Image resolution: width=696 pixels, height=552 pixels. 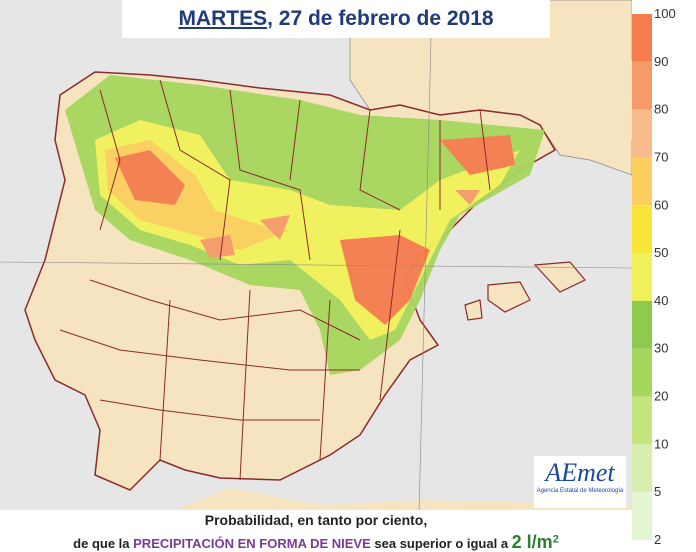 What do you see at coordinates (664, 276) in the screenshot?
I see `legend: 100 90 80 70 60 50 40 30 20 10 5 2` at bounding box center [664, 276].